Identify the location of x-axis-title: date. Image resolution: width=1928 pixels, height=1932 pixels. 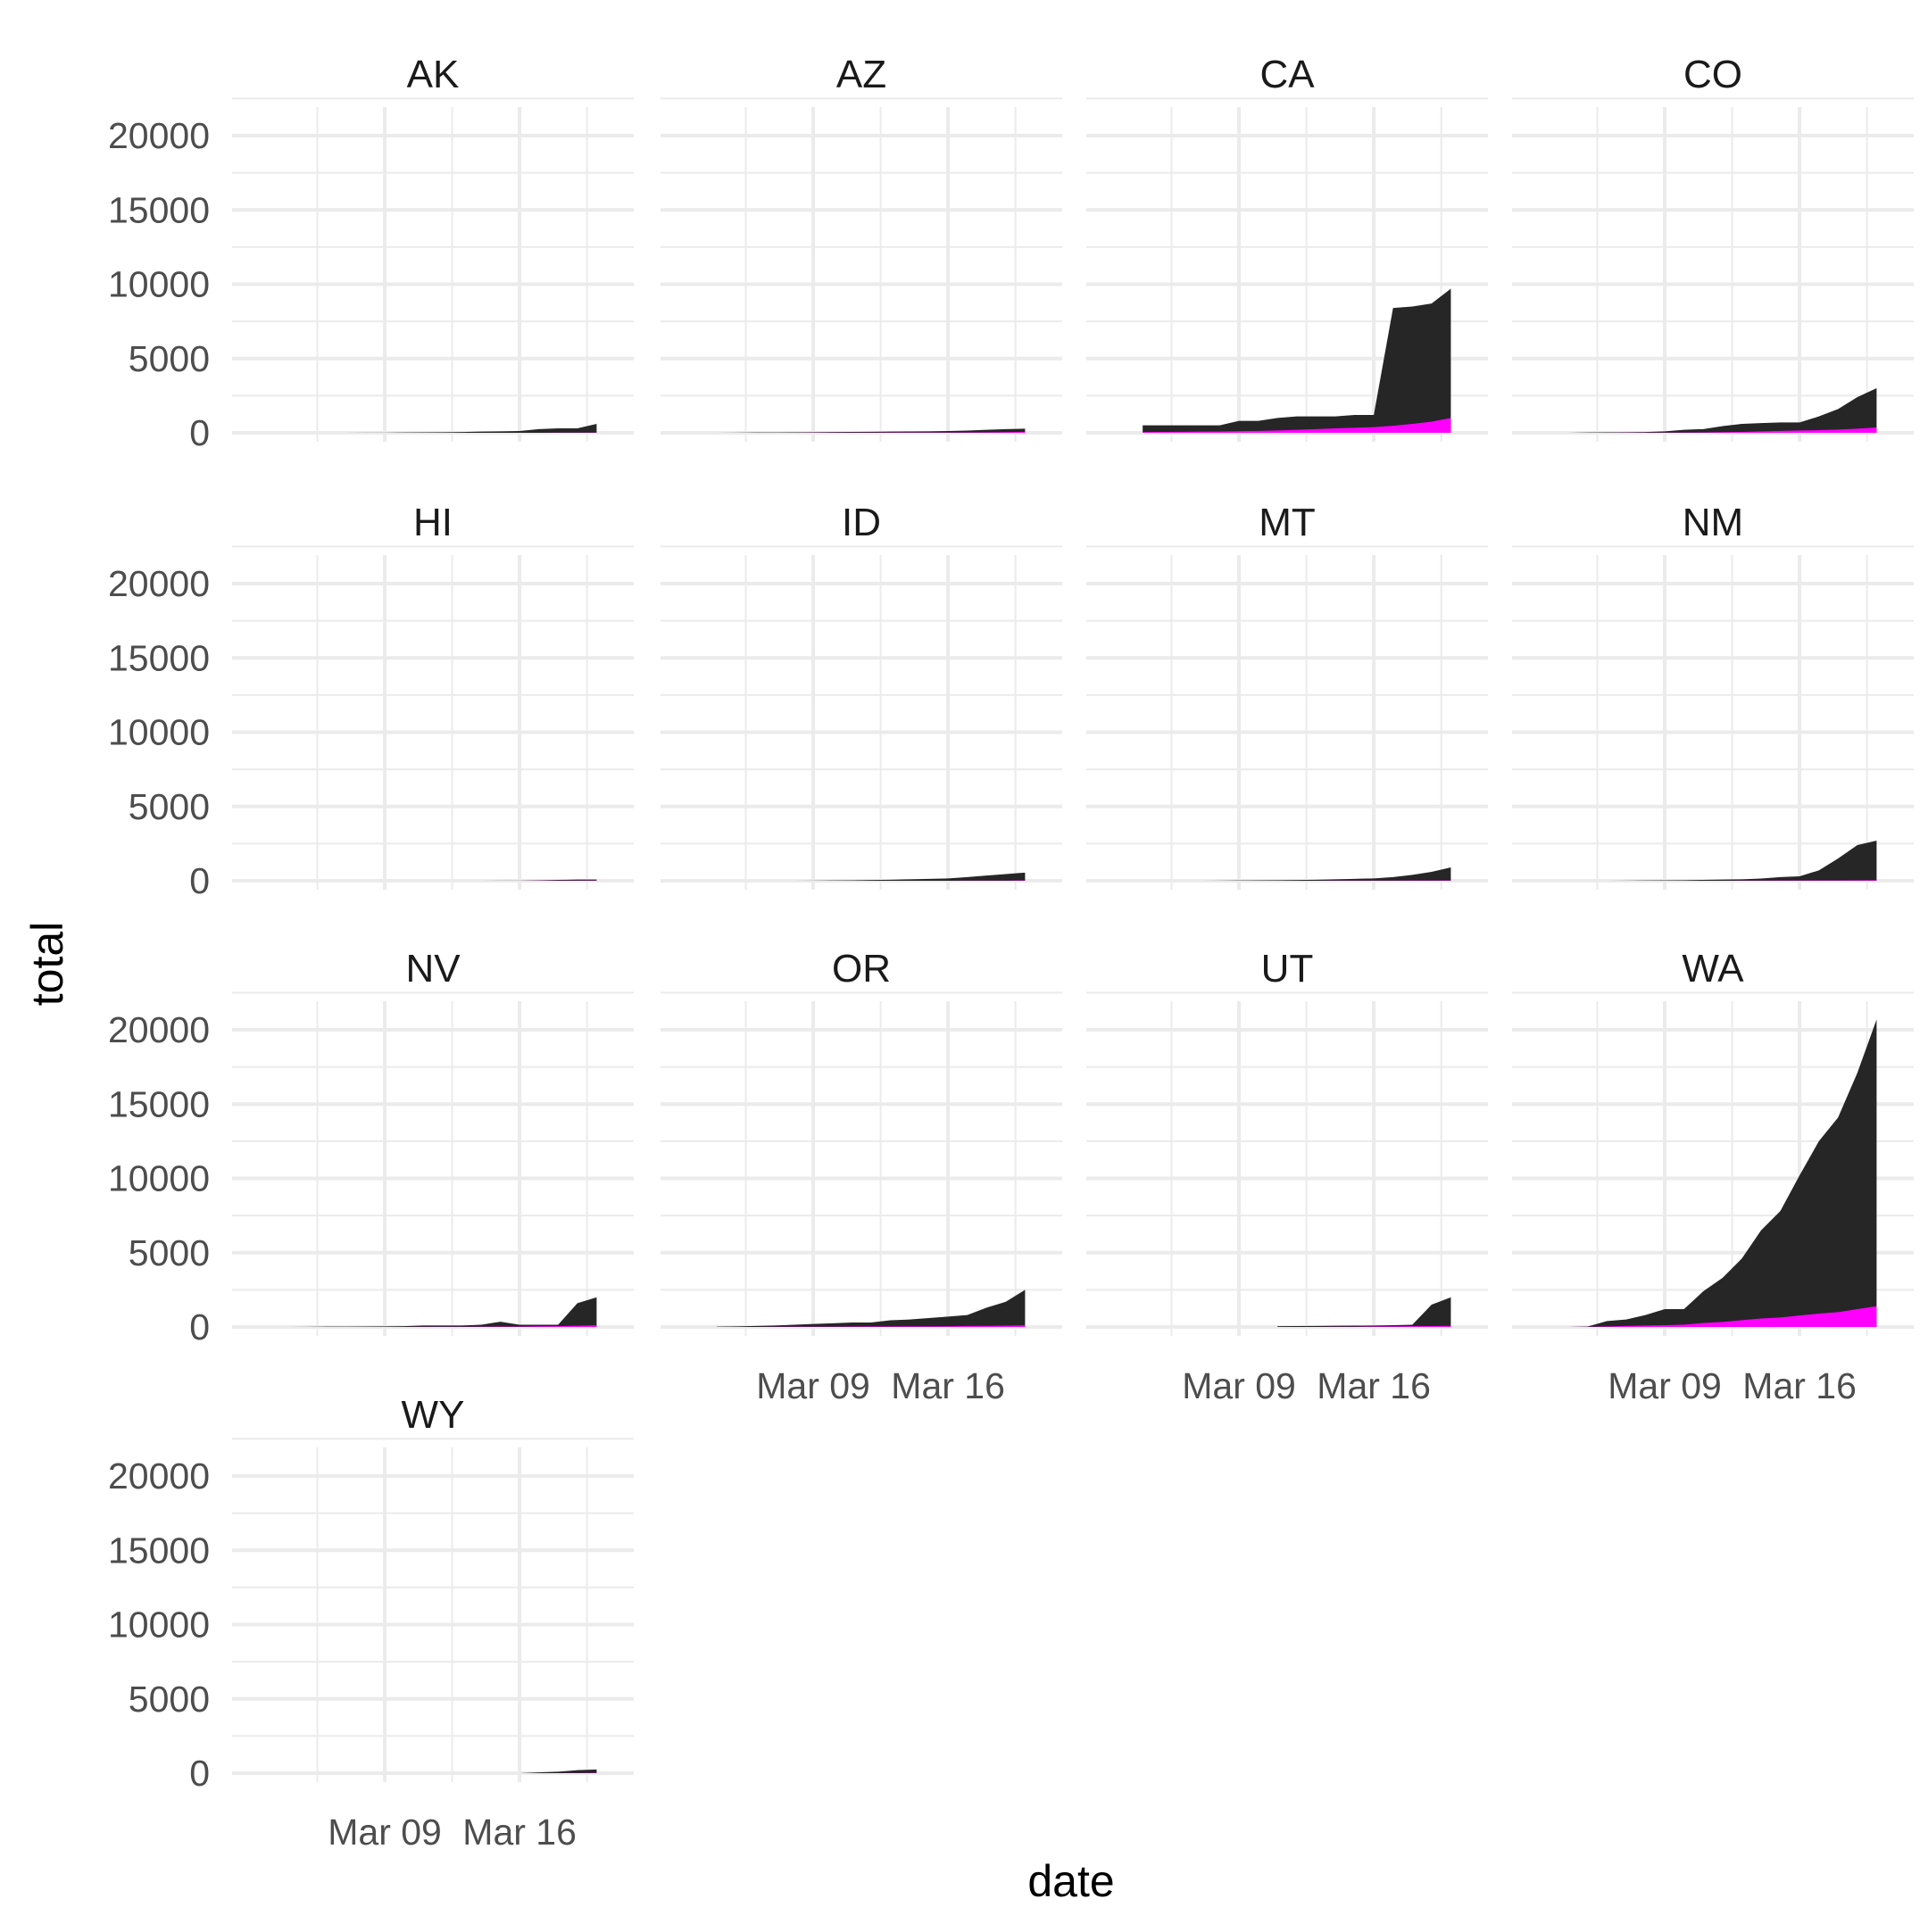
(1070, 1881).